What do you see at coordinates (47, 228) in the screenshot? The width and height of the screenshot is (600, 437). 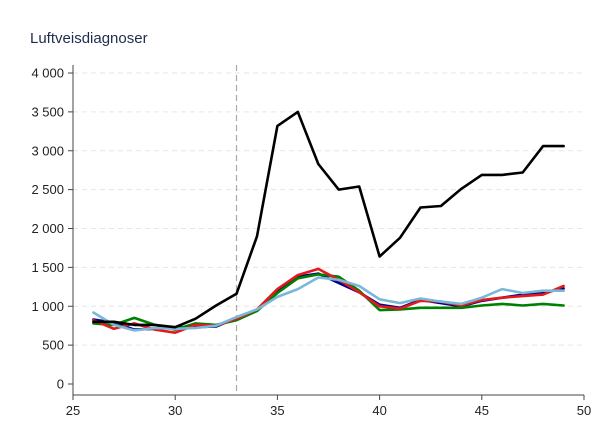 I see `y-tick-label-4: 2 000` at bounding box center [47, 228].